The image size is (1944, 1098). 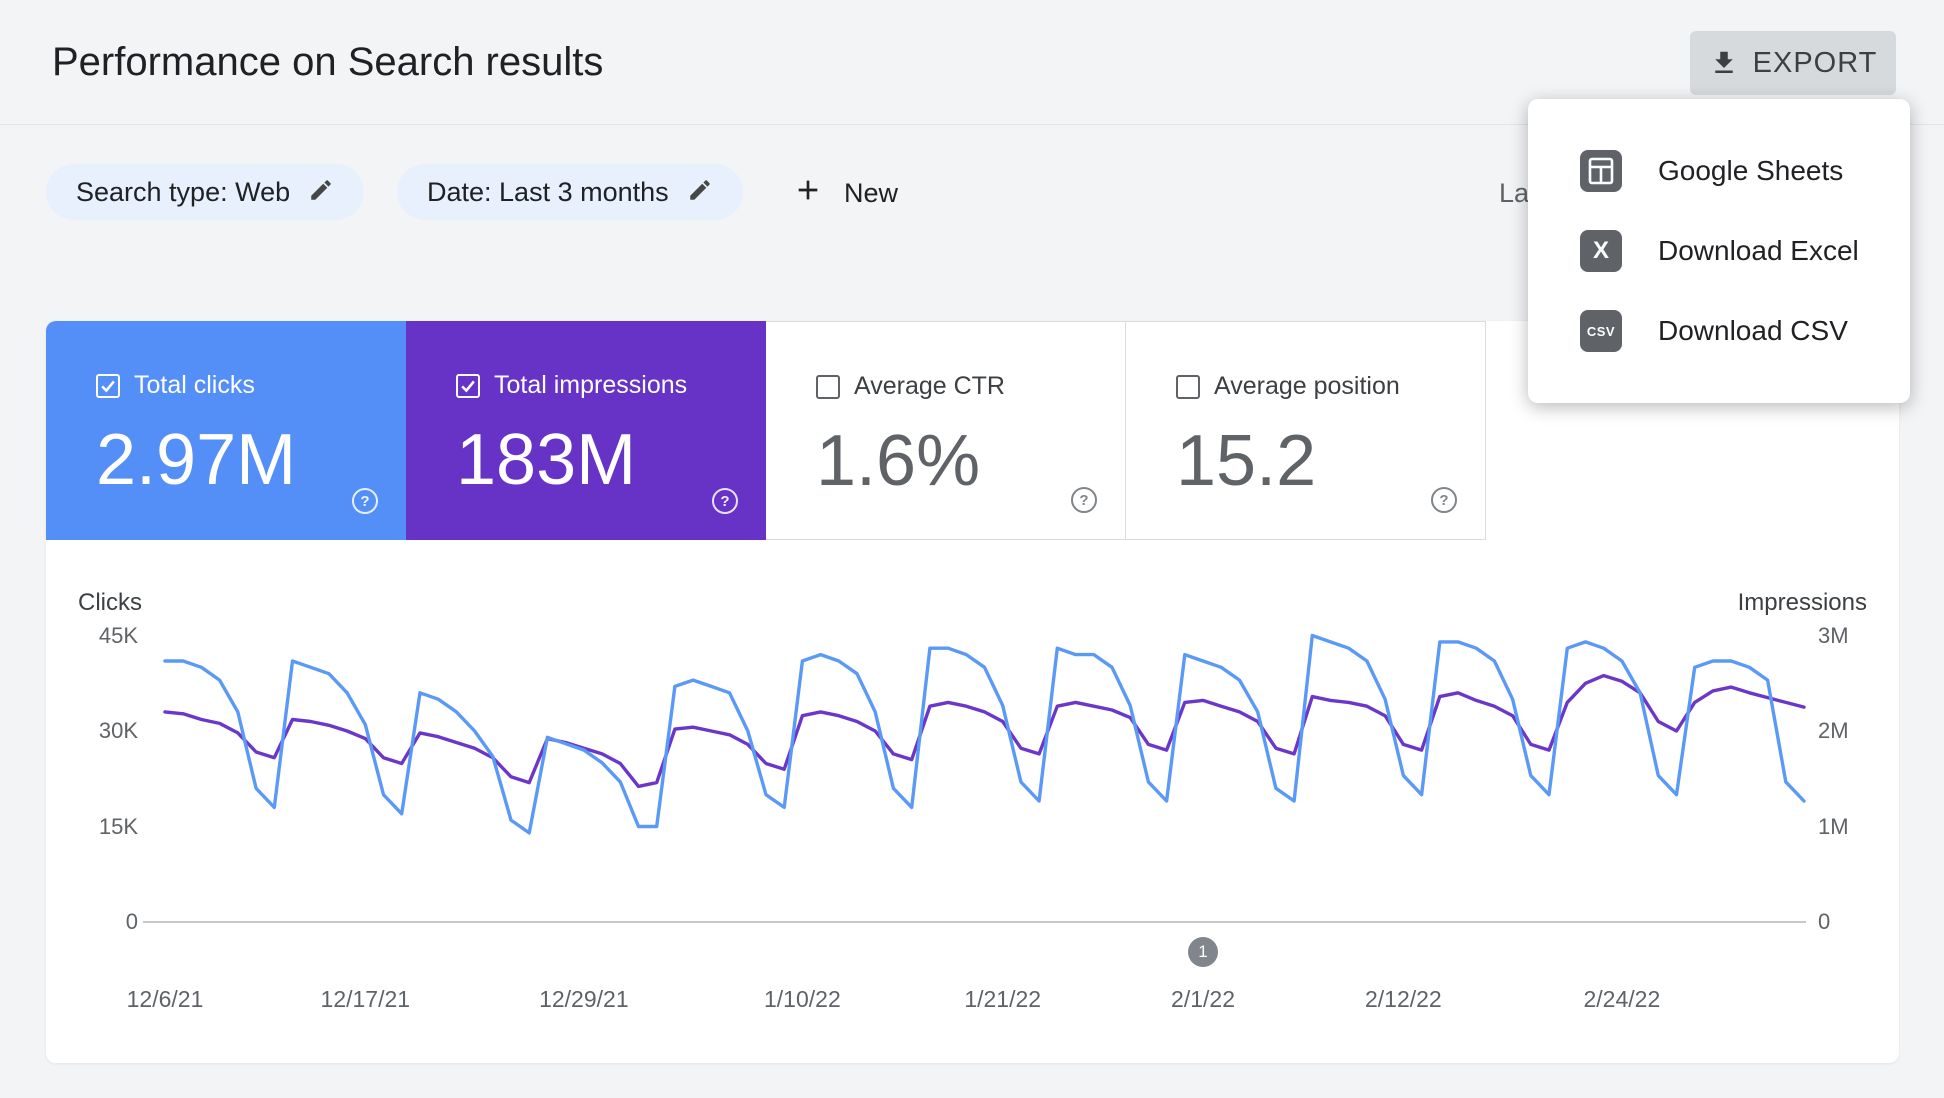 I want to click on export-button-label: EXPORT, so click(x=1815, y=62).